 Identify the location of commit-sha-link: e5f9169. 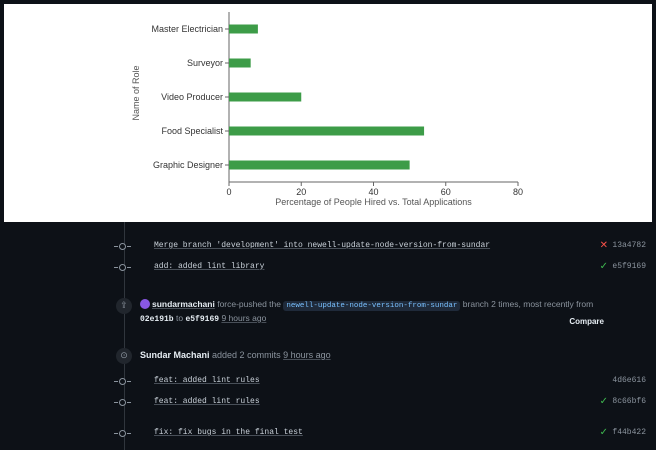
(629, 266).